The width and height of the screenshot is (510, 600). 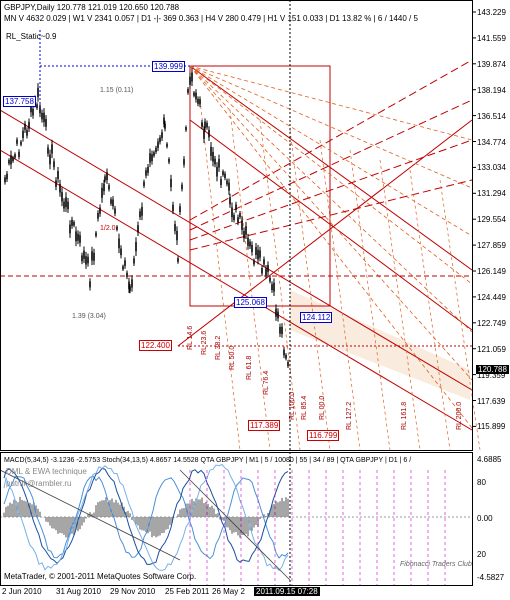 What do you see at coordinates (491, 375) in the screenshot?
I see `price-tick: 119.359` at bounding box center [491, 375].